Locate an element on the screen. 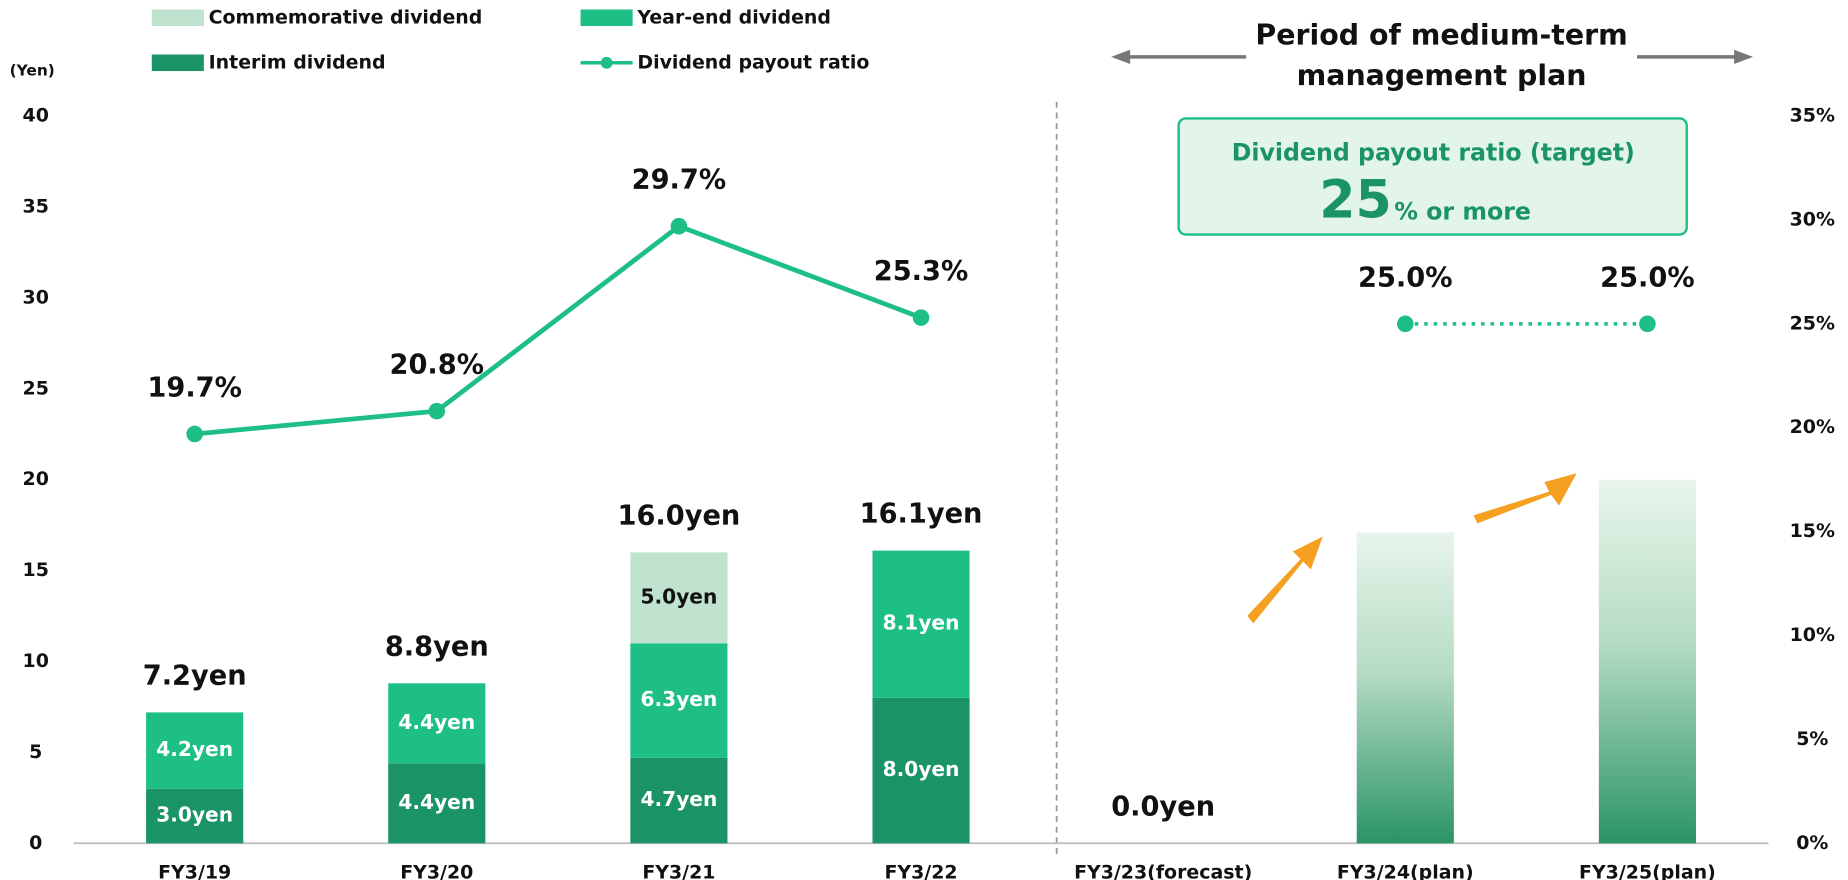  target-box is located at coordinates (1432, 176).